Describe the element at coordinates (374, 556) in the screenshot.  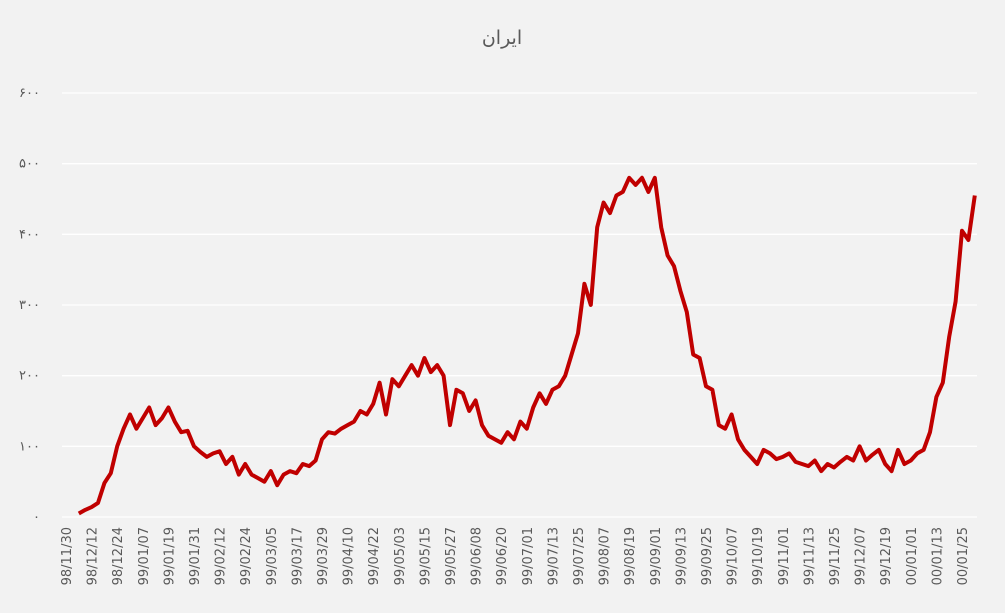
I see `x-tick-label: 99/04/22` at that location.